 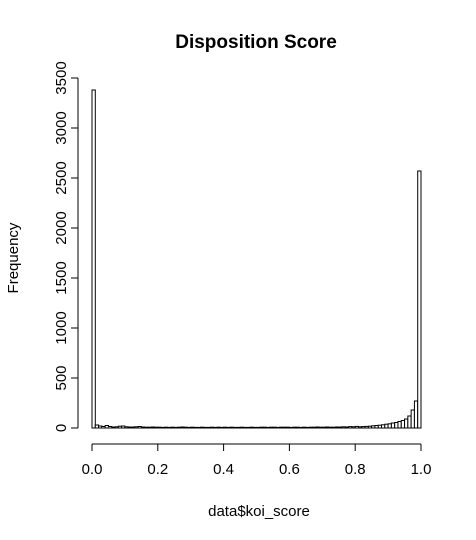 I want to click on x-axis-label: data$koi_score, so click(x=259, y=511).